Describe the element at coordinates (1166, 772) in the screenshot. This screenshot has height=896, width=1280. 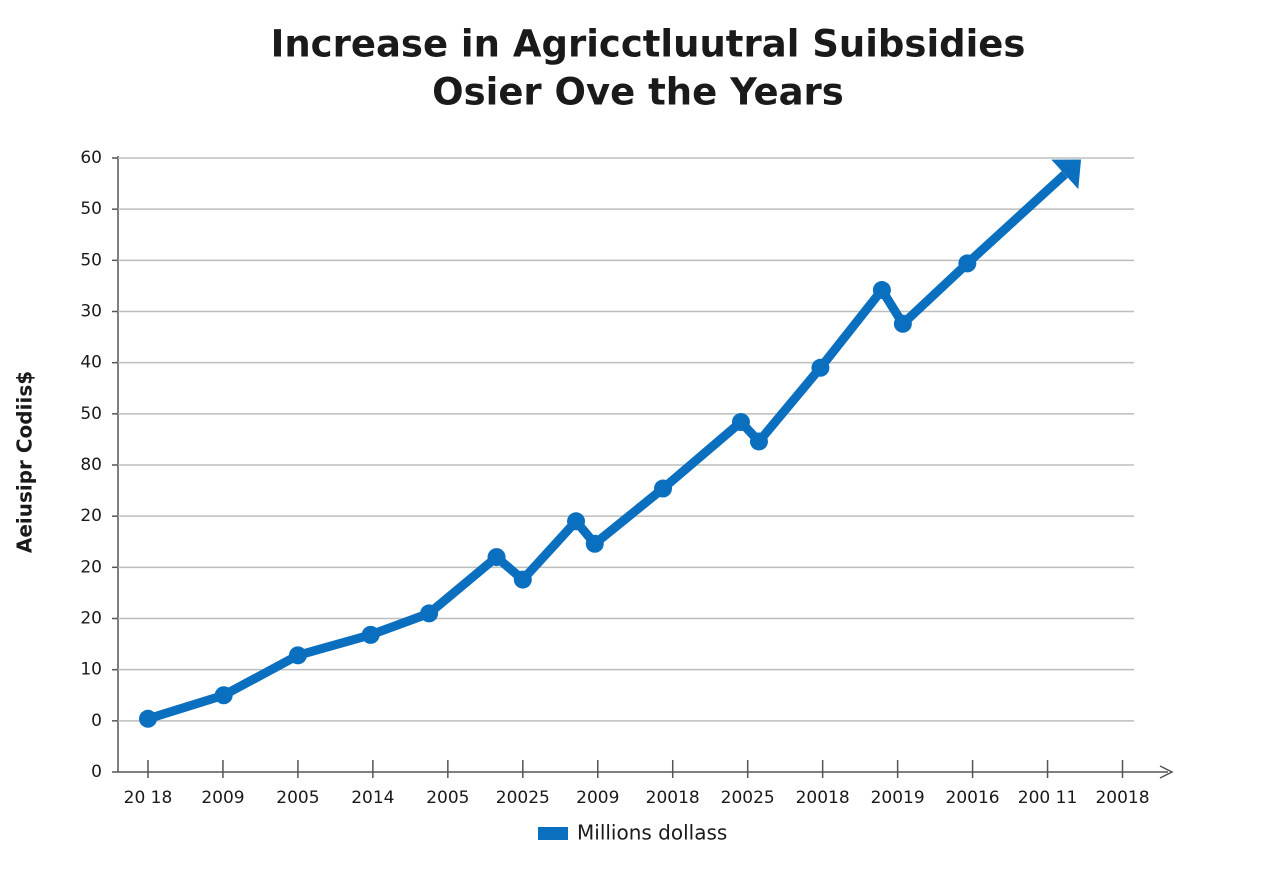
I see `axis-arrow` at that location.